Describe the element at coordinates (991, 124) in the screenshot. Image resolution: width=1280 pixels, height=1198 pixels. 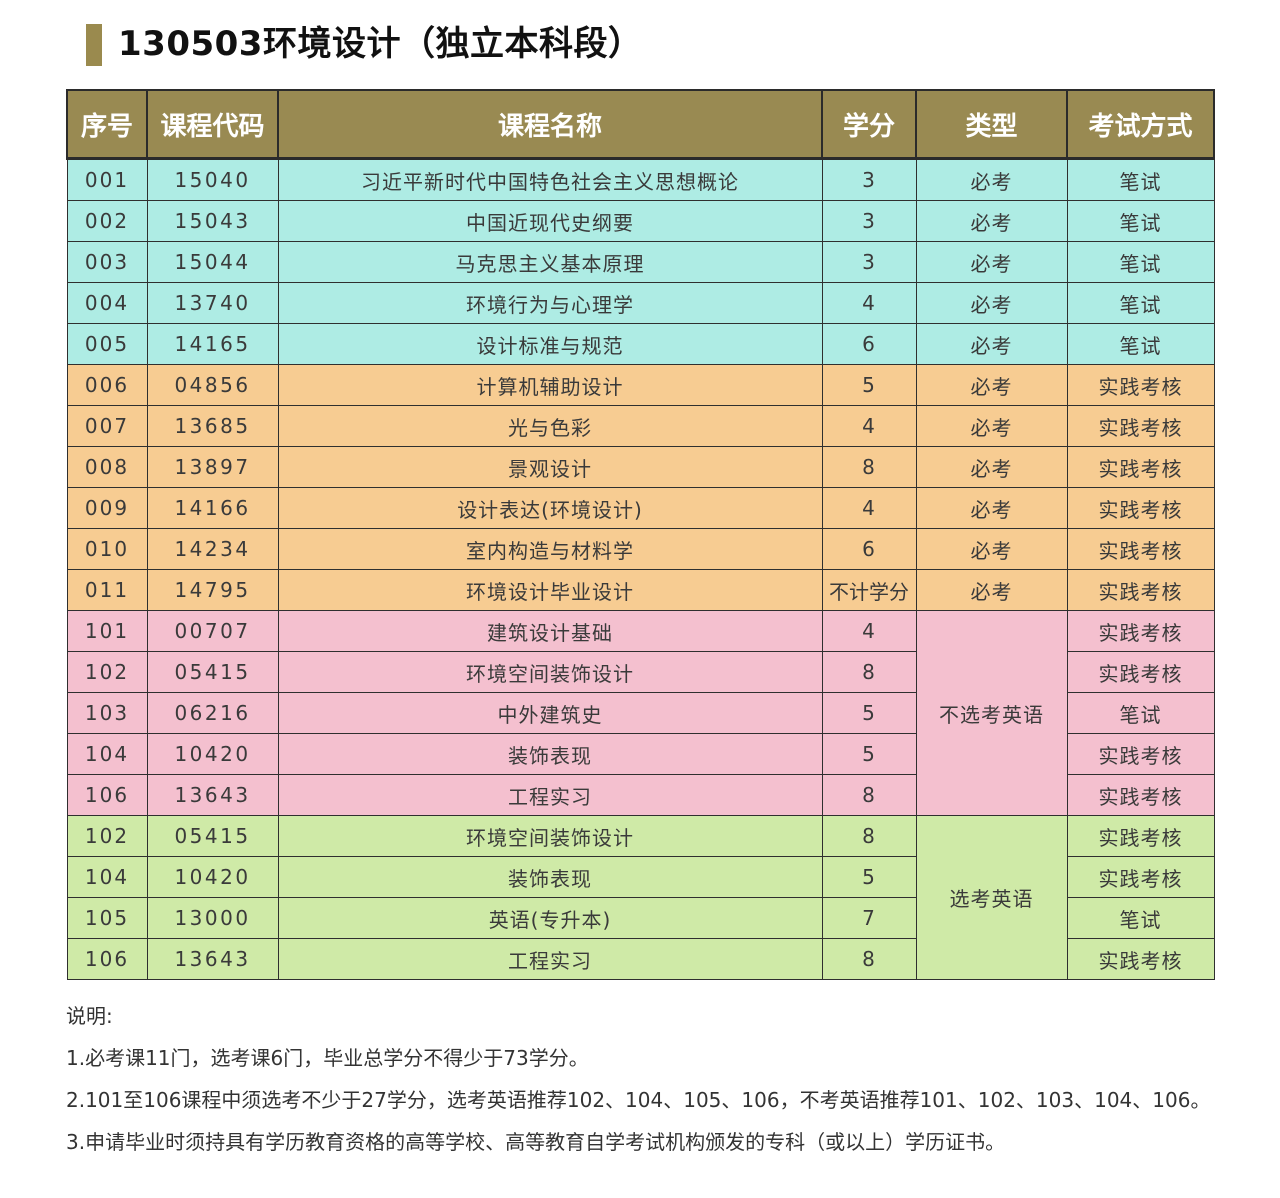
I see `header-type: 类型` at that location.